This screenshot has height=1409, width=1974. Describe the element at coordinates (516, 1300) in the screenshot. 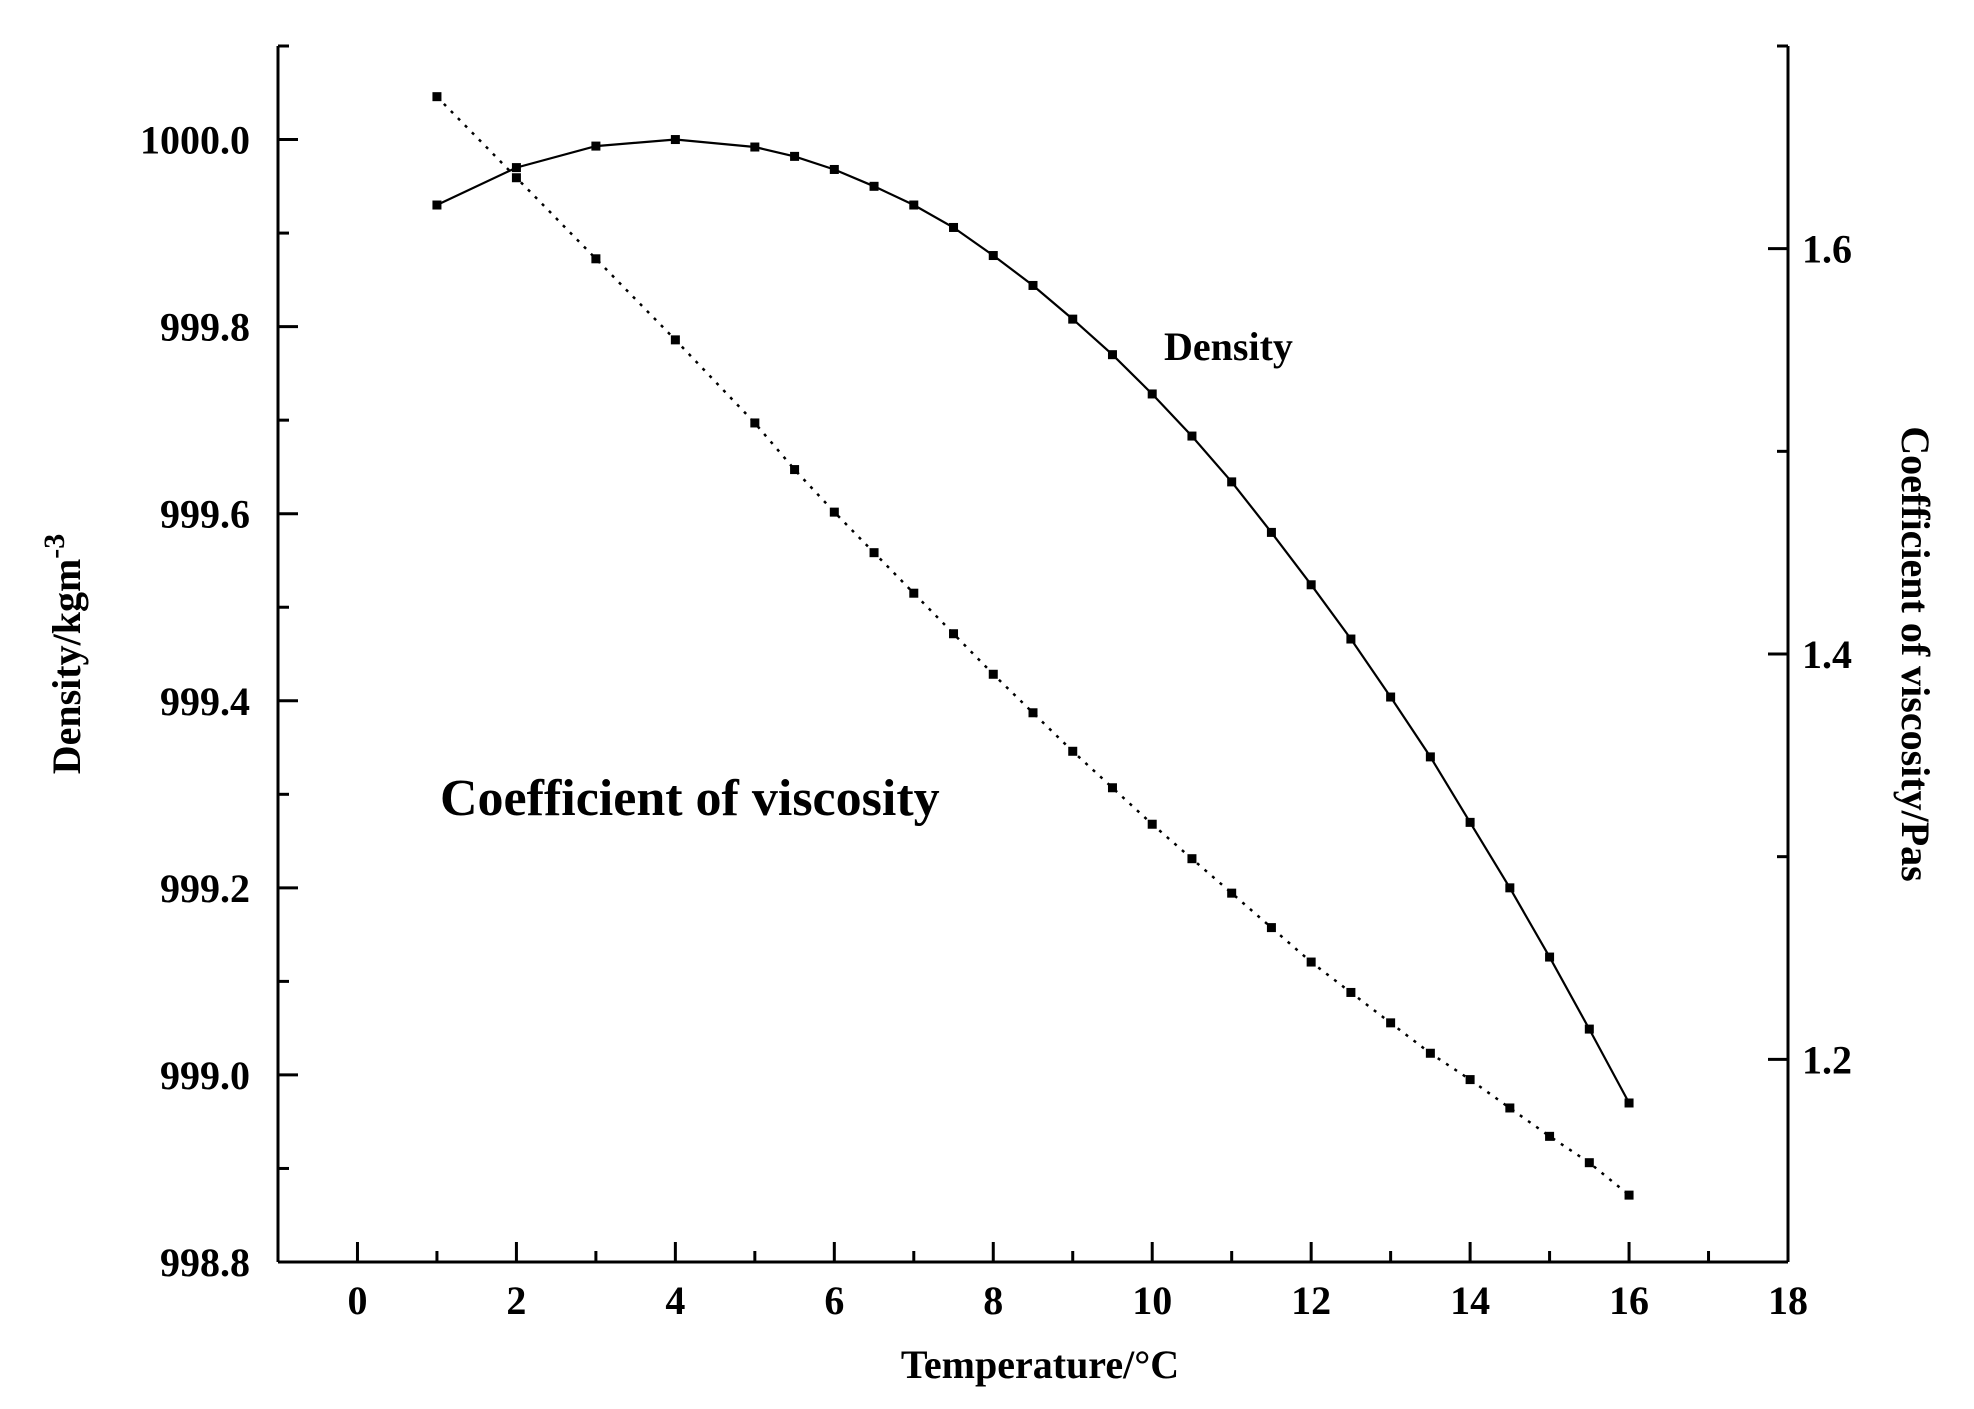

I see `x-tick-label: 2` at that location.